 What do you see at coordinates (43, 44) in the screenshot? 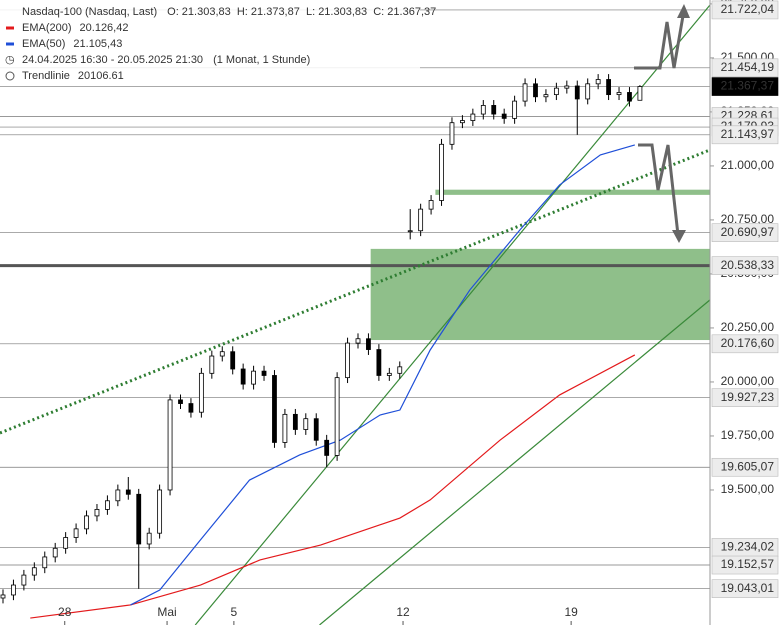
I see `legend-name: EMA(50)` at bounding box center [43, 44].